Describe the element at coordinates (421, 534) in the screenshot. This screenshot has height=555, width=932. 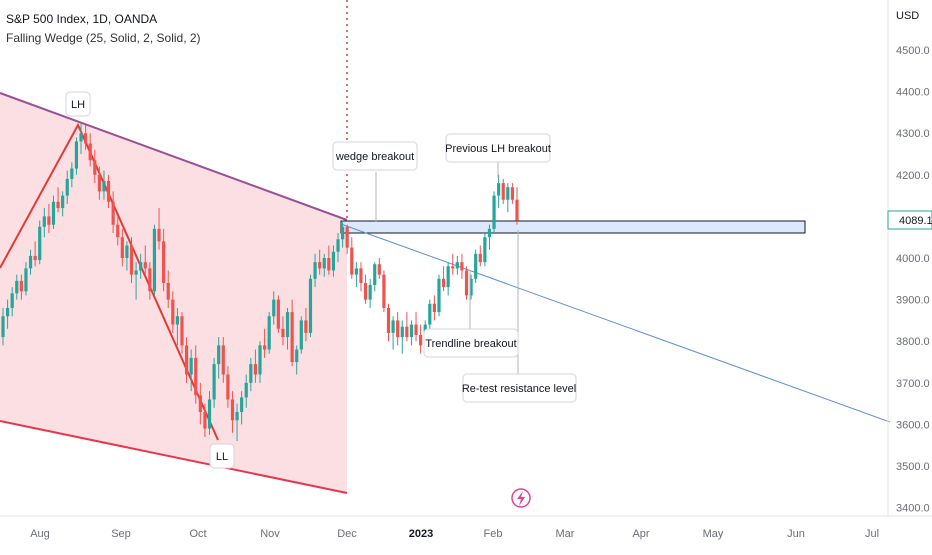
I see `time-tick-label: 2023` at that location.